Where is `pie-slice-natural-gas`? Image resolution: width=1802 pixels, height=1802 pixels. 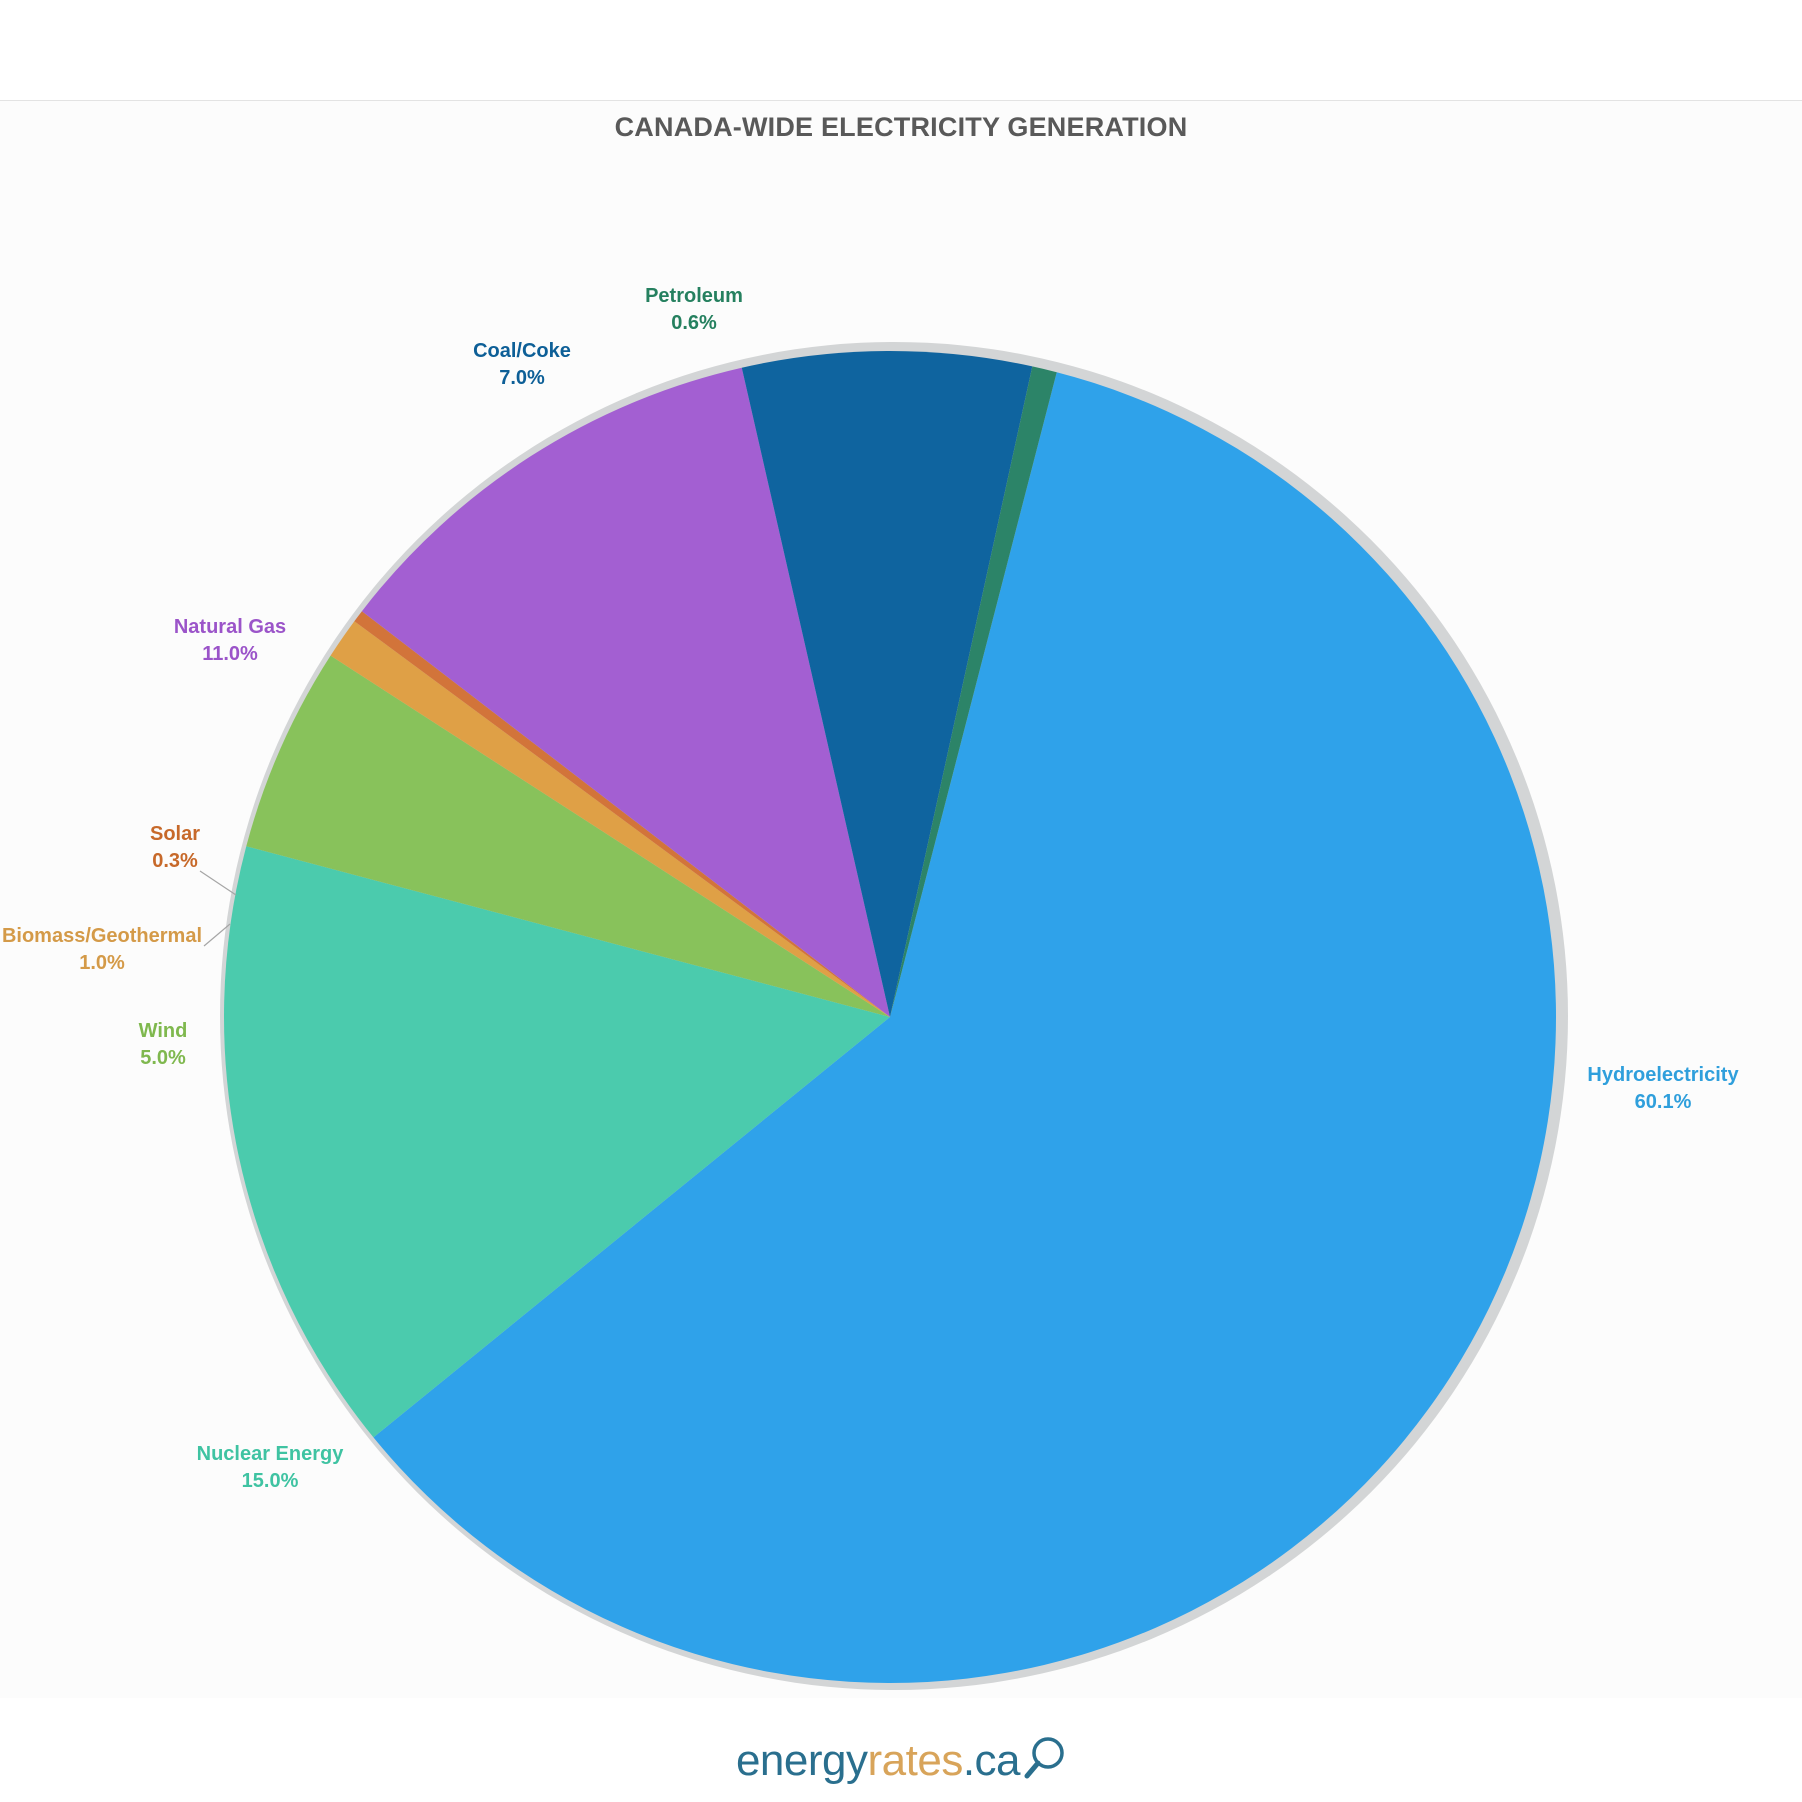 pie-slice-natural-gas is located at coordinates (625, 692).